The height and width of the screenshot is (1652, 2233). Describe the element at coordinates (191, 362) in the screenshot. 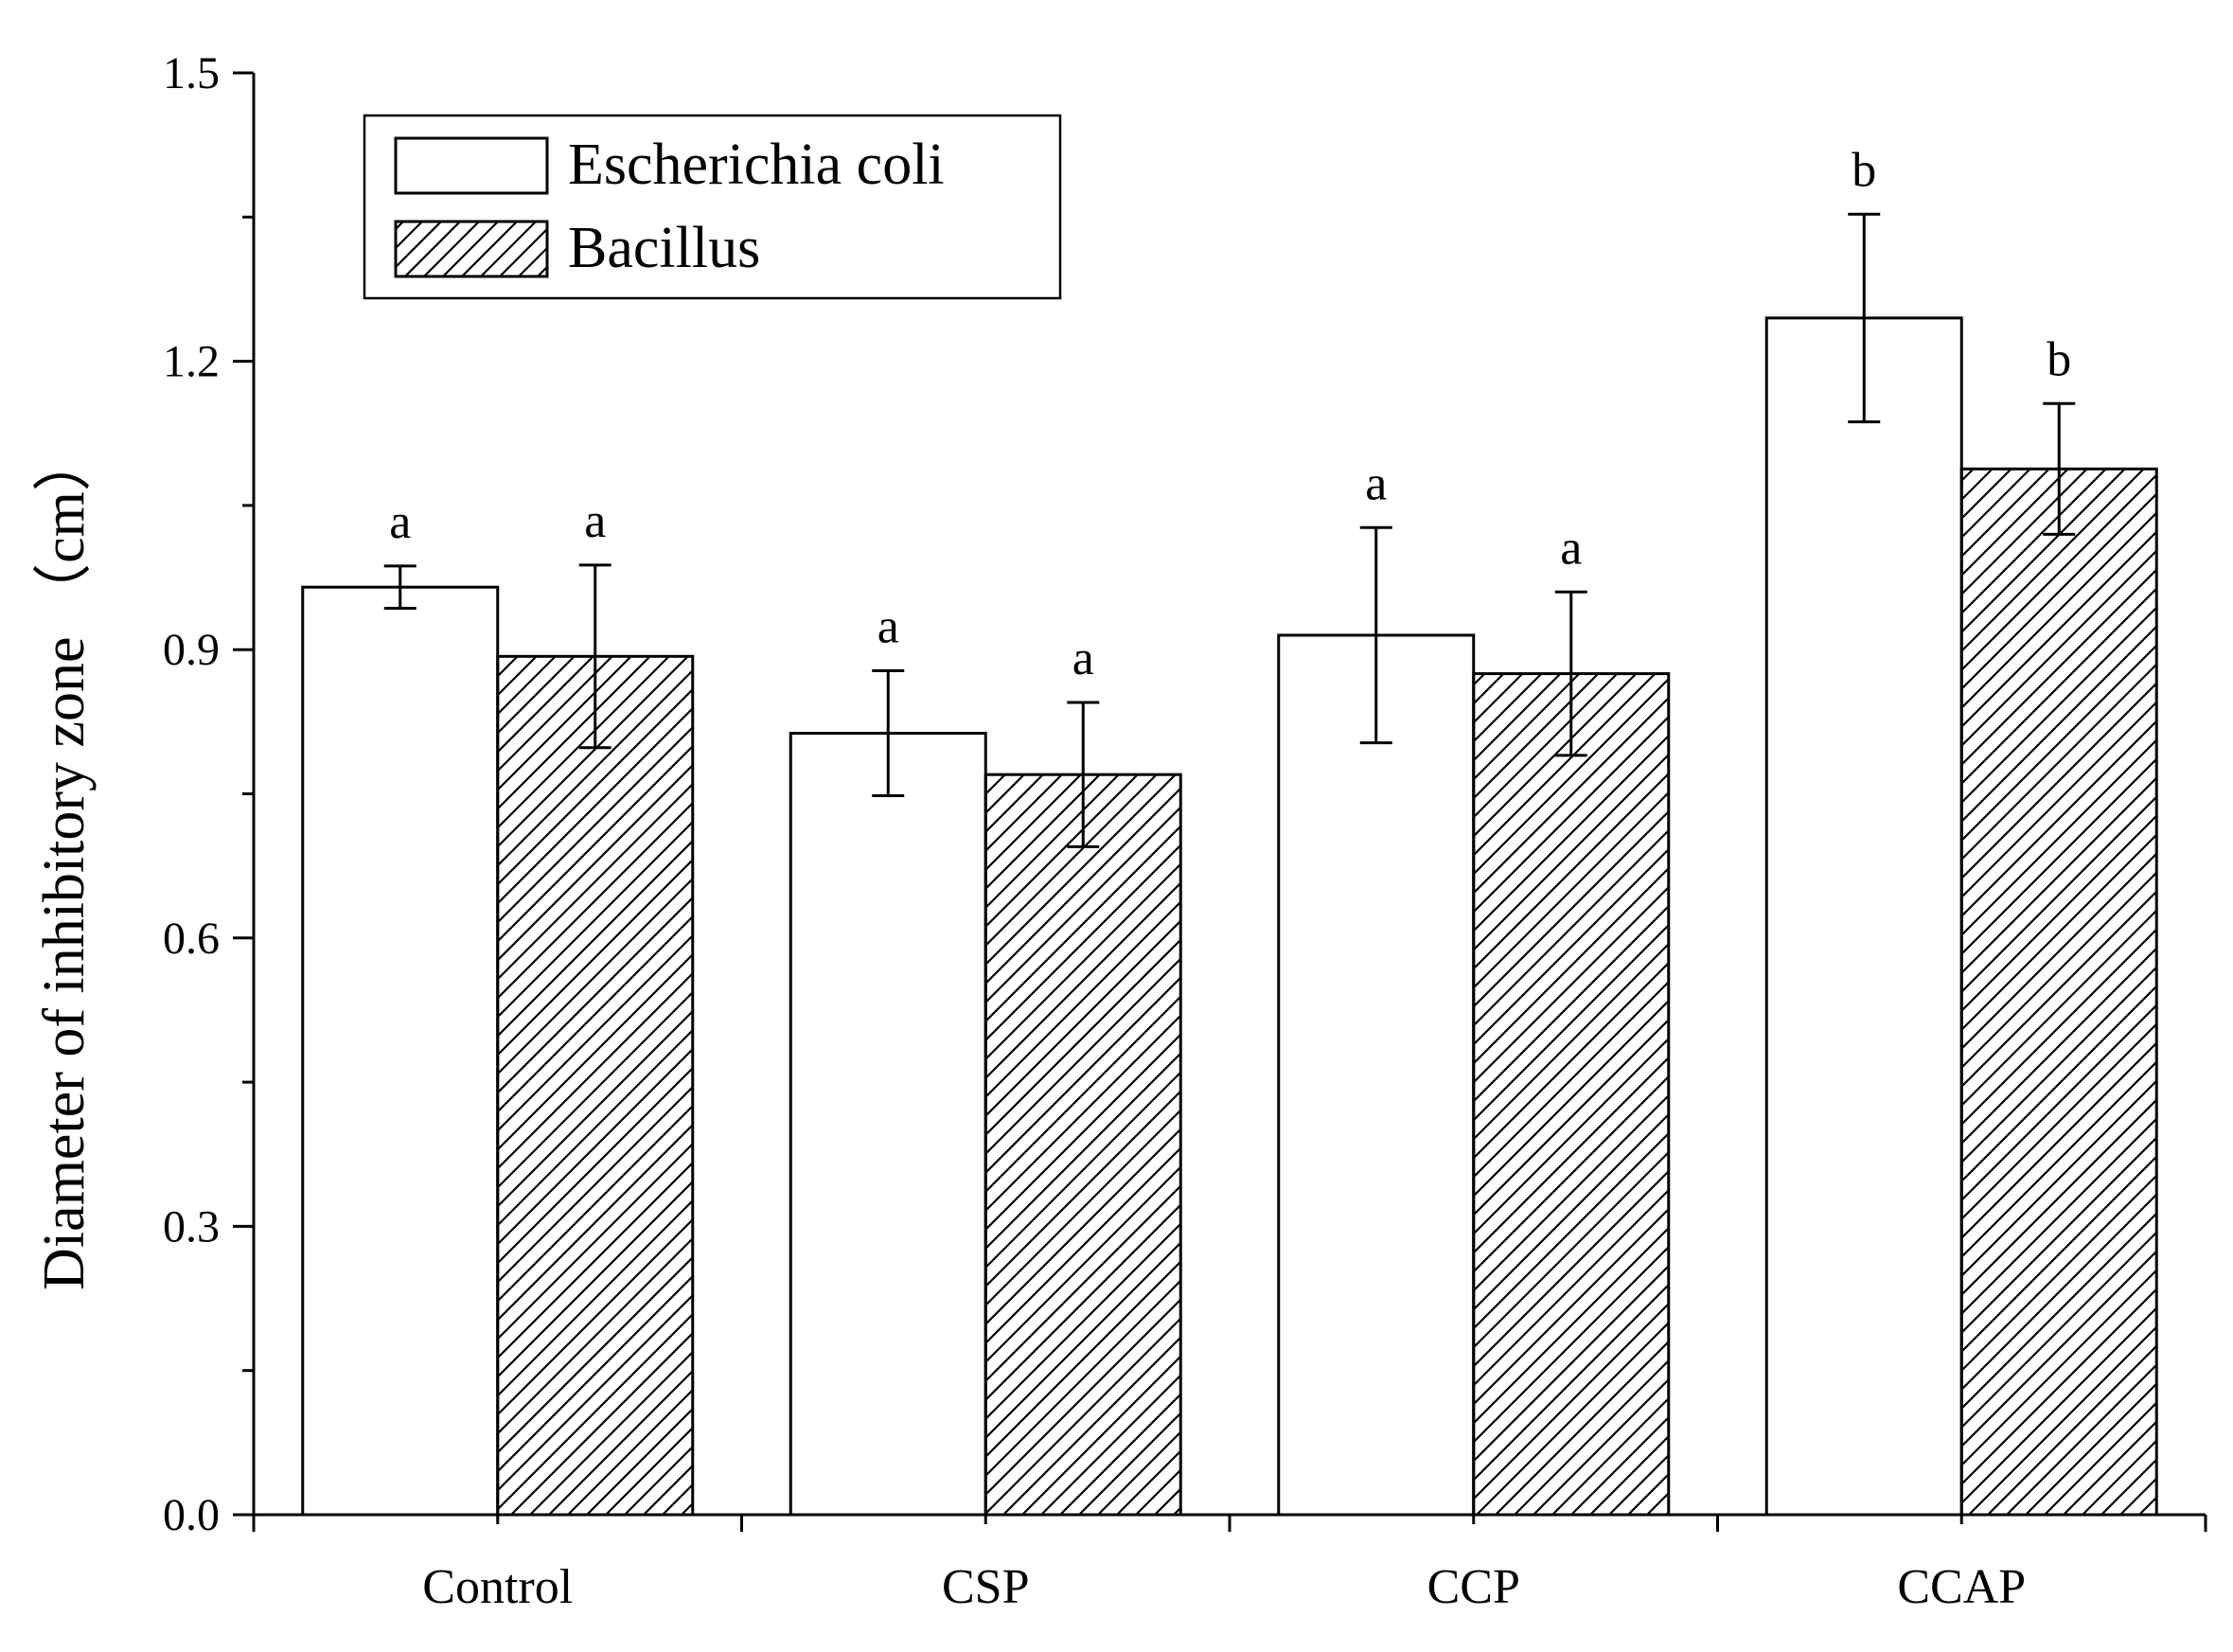

I see `y-tick-label: 1.2` at that location.